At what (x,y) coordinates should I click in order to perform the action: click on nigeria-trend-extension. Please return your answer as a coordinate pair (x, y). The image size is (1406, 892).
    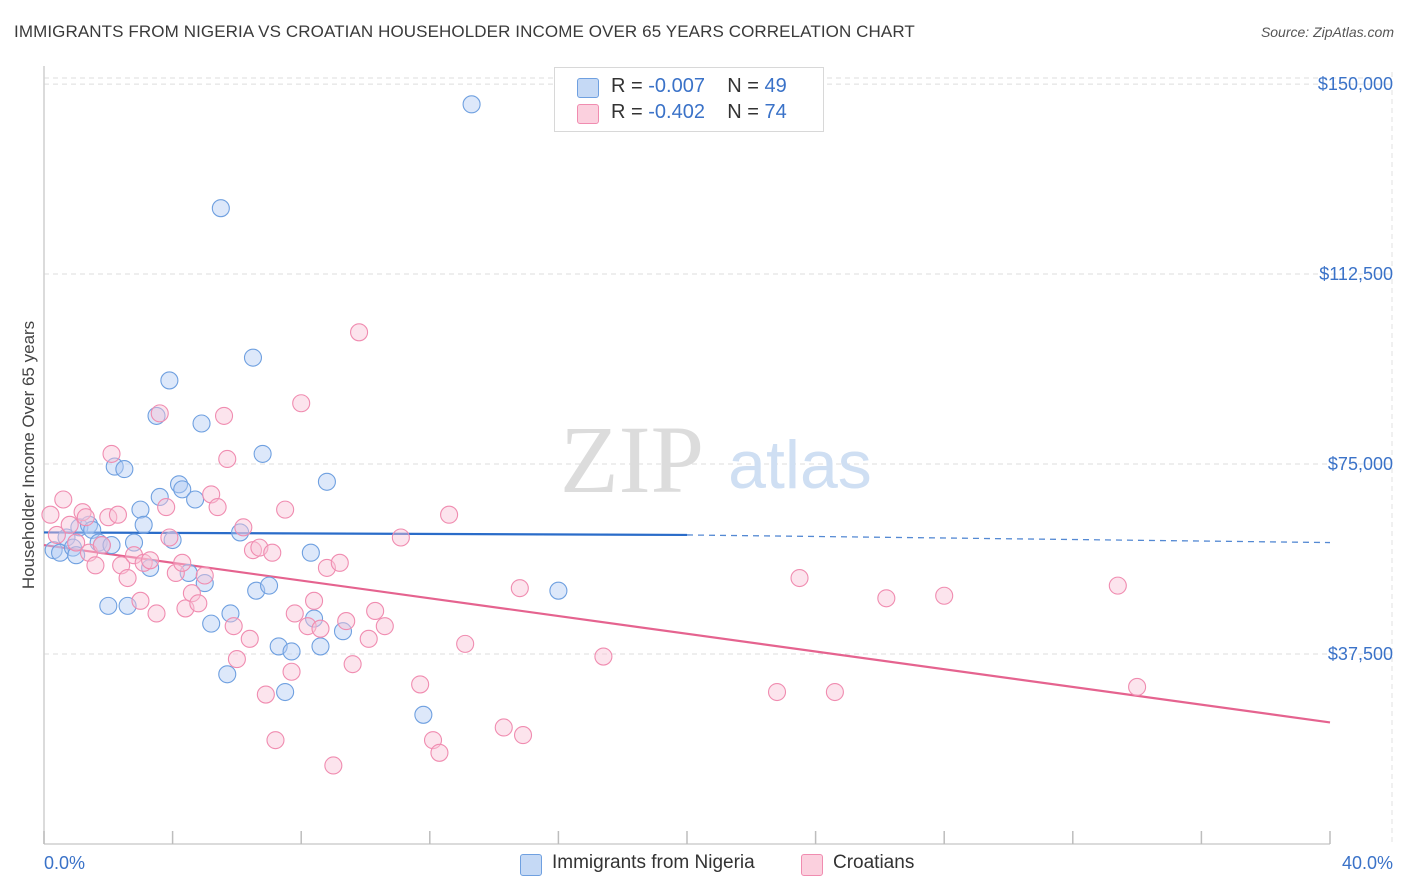
    Looking at the image, I should click on (1008, 539).